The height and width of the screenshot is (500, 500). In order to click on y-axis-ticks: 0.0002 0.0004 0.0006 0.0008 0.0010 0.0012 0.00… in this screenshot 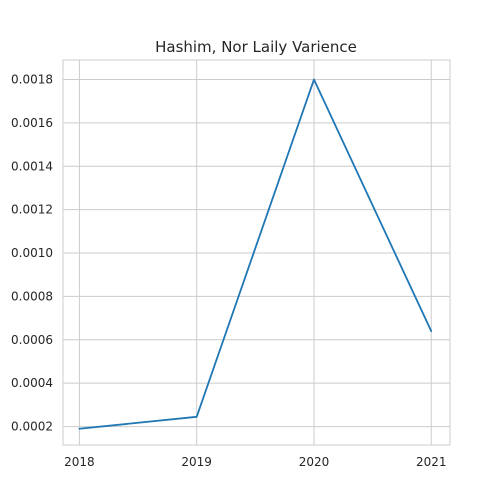, I will do `click(32, 253)`.